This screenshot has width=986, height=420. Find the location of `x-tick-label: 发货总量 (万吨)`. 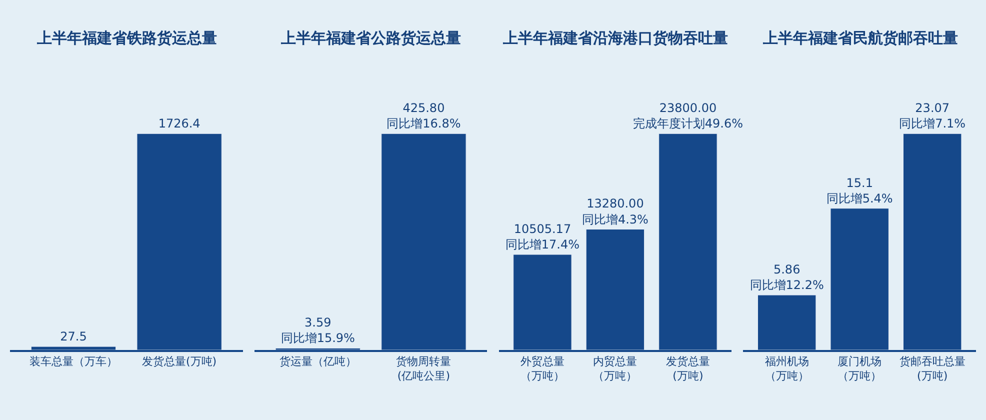

x-tick-label: 发货总量 (万吨) is located at coordinates (688, 368).